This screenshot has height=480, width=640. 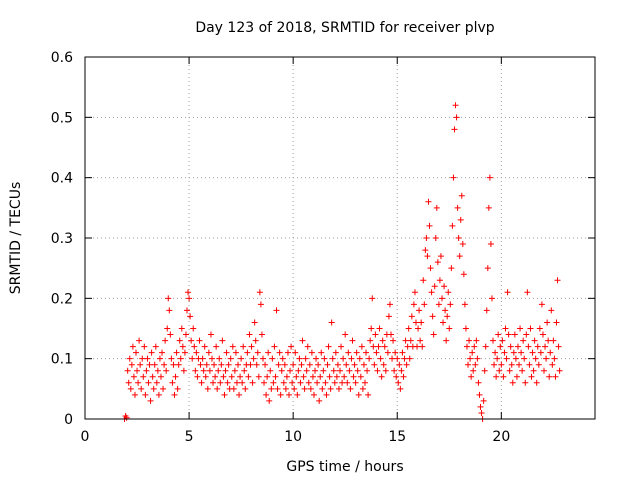 I want to click on y-tick-label: 0.3, so click(x=62, y=239).